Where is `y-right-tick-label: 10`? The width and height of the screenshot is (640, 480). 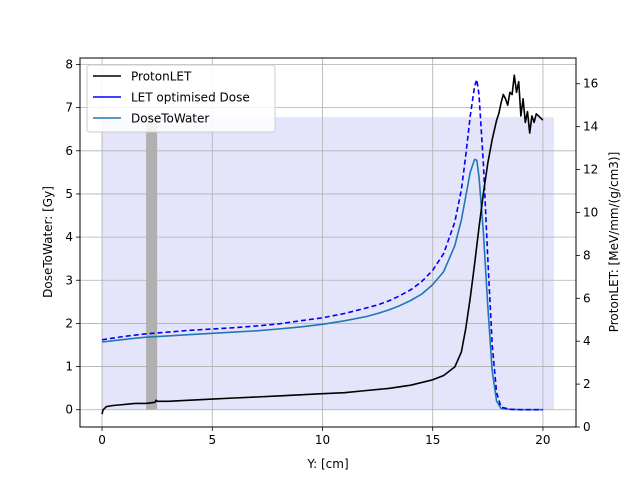 y-right-tick-label: 10 is located at coordinates (590, 212).